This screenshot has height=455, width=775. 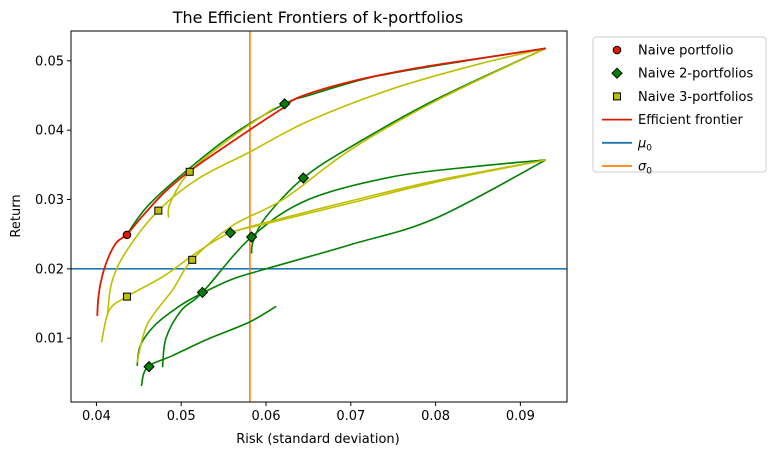 What do you see at coordinates (318, 17) in the screenshot?
I see `chart-title: The Efficient Frontiers of k-portfolios` at bounding box center [318, 17].